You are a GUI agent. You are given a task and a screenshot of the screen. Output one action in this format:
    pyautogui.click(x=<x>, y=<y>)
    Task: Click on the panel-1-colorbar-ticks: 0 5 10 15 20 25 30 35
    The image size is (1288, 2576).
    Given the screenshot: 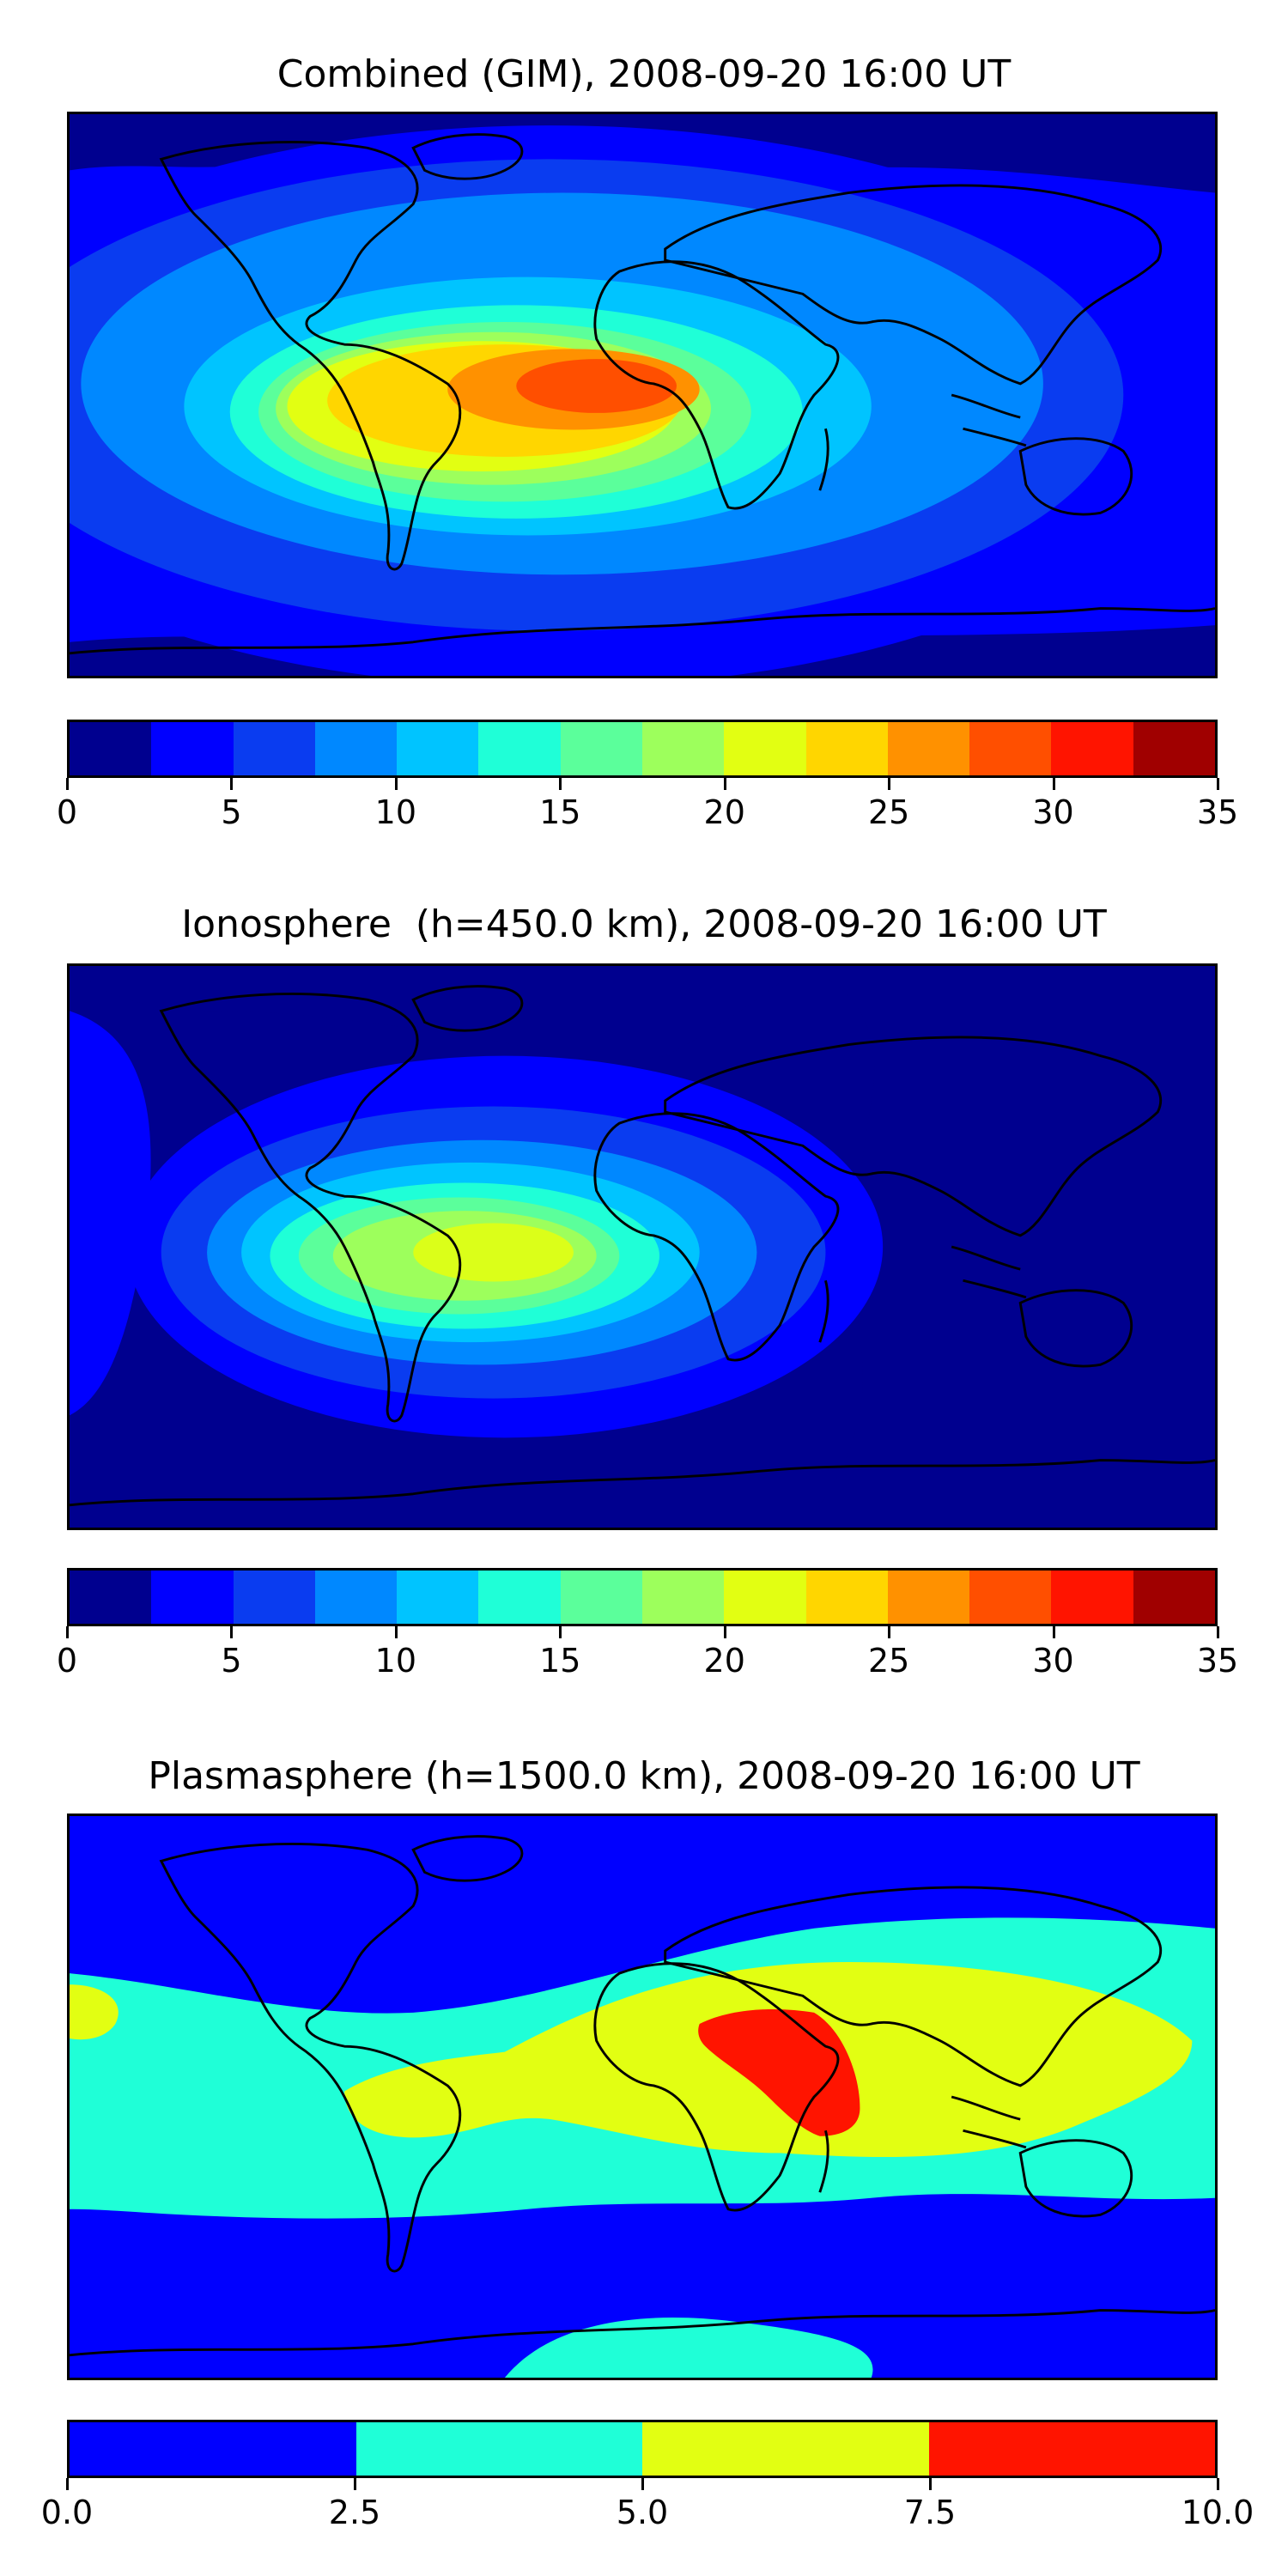 What is the action you would take?
    pyautogui.click(x=647, y=804)
    